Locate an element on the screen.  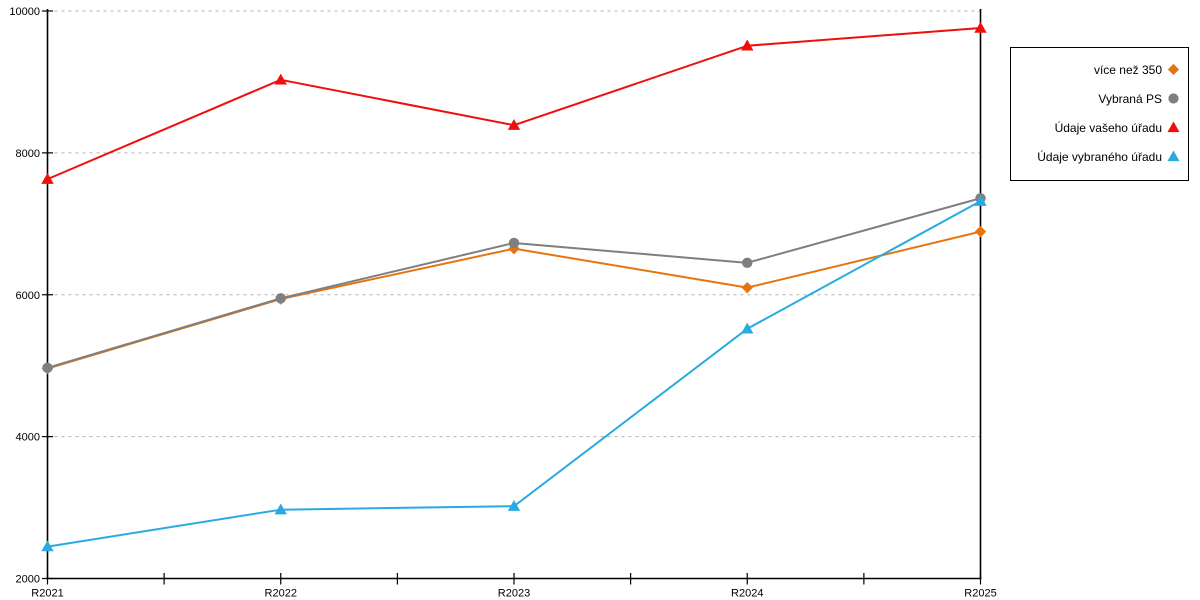
legend-item-vice-nez-350: více než 350 is located at coordinates (1098, 69).